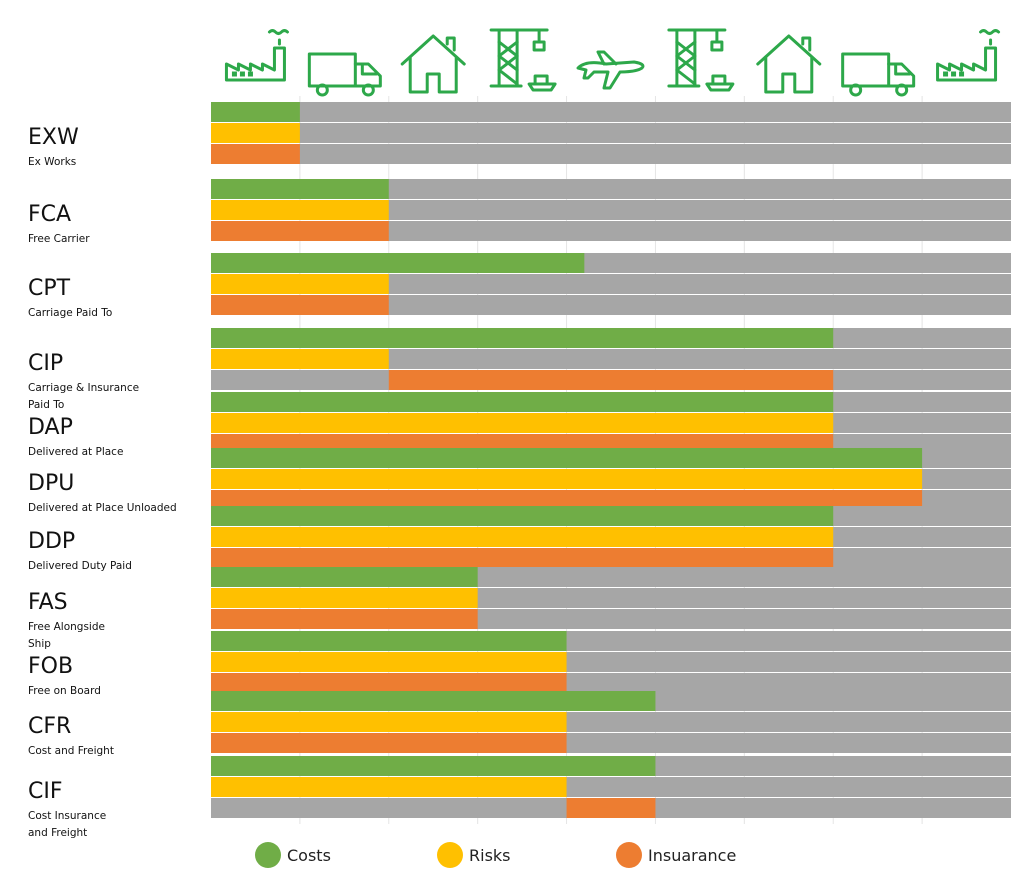 Image resolution: width=1011 pixels, height=878 pixels. What do you see at coordinates (692, 855) in the screenshot?
I see `legend-label: Insuarance` at bounding box center [692, 855].